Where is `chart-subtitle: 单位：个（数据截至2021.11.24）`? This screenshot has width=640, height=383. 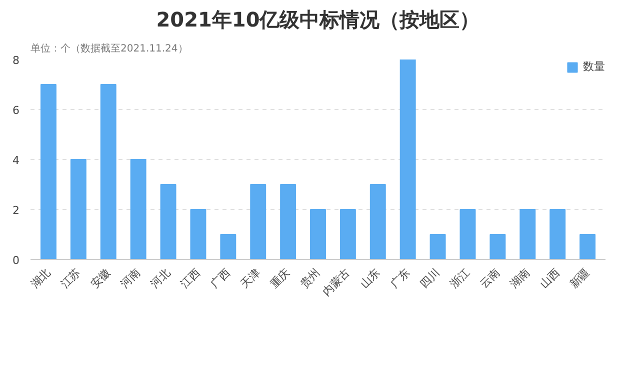
chart-subtitle: 单位：个（数据截至2021.11.24） is located at coordinates (109, 48).